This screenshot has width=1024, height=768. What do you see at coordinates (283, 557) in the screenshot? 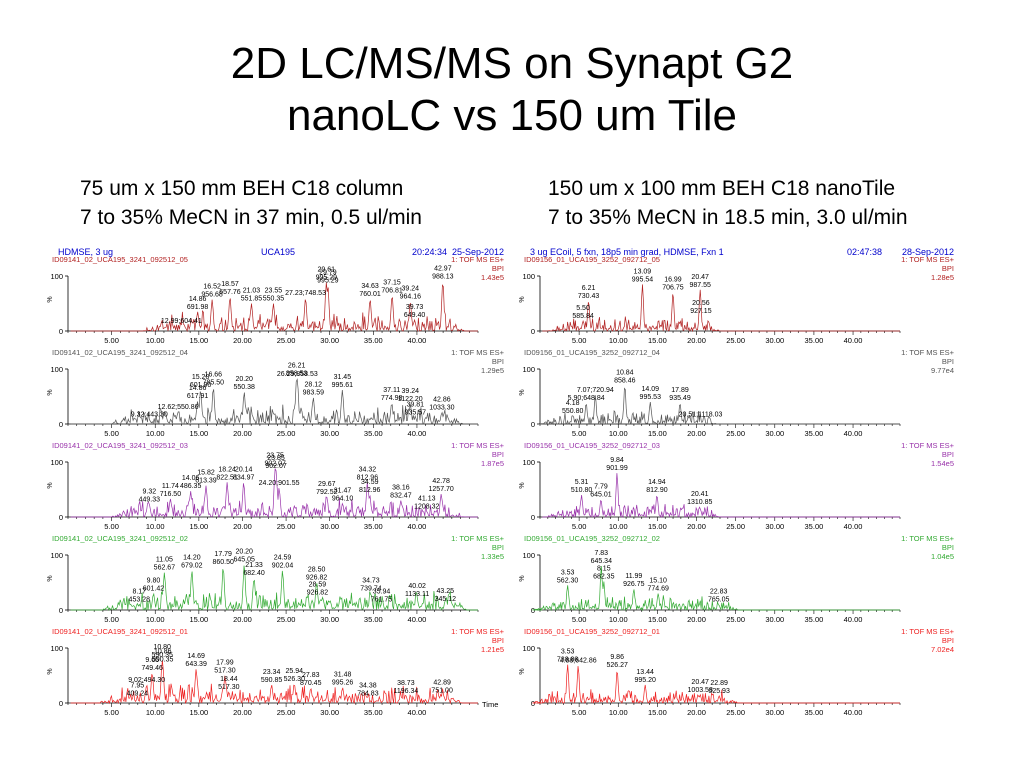
I see `peak-label: 24.59` at bounding box center [283, 557].